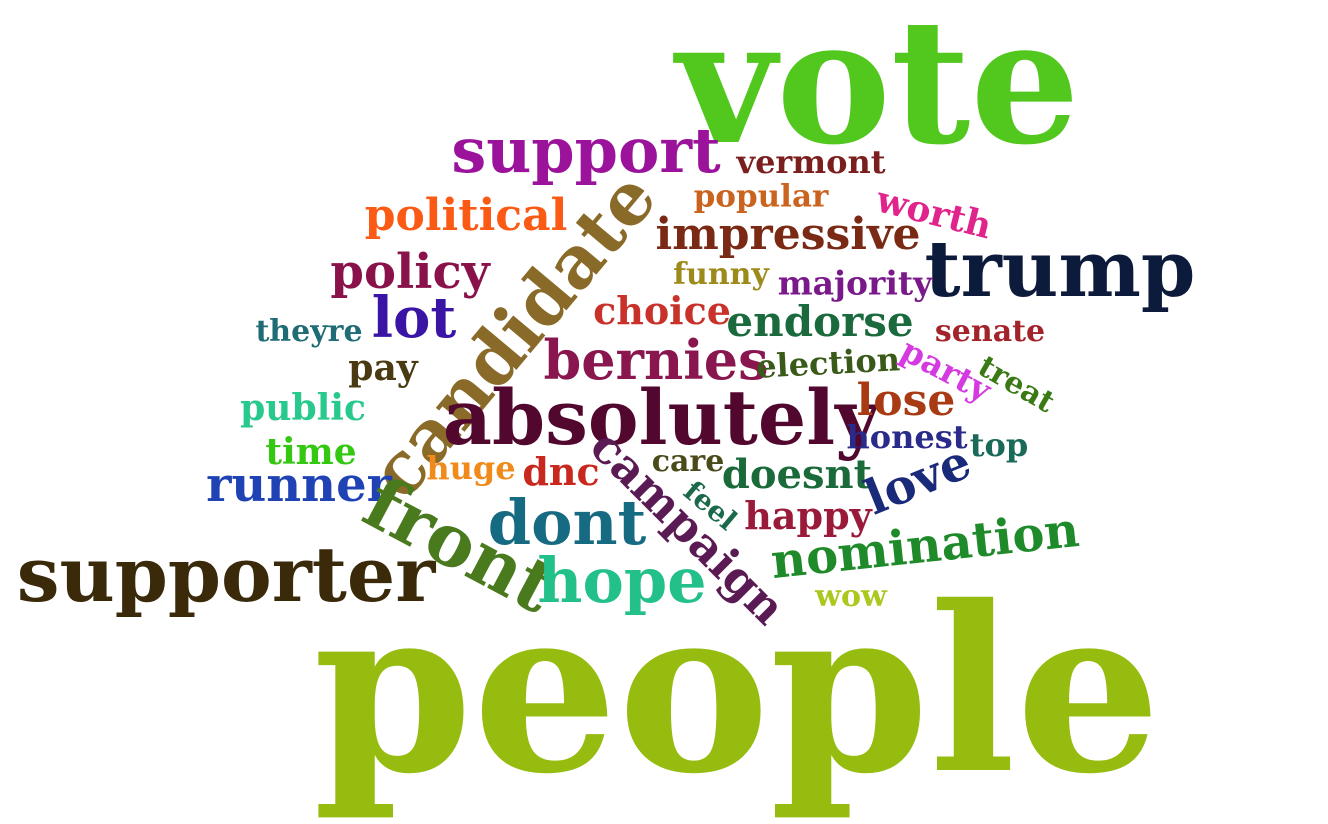  Describe the element at coordinates (414, 318) in the screenshot. I see `word-lot: lot` at that location.